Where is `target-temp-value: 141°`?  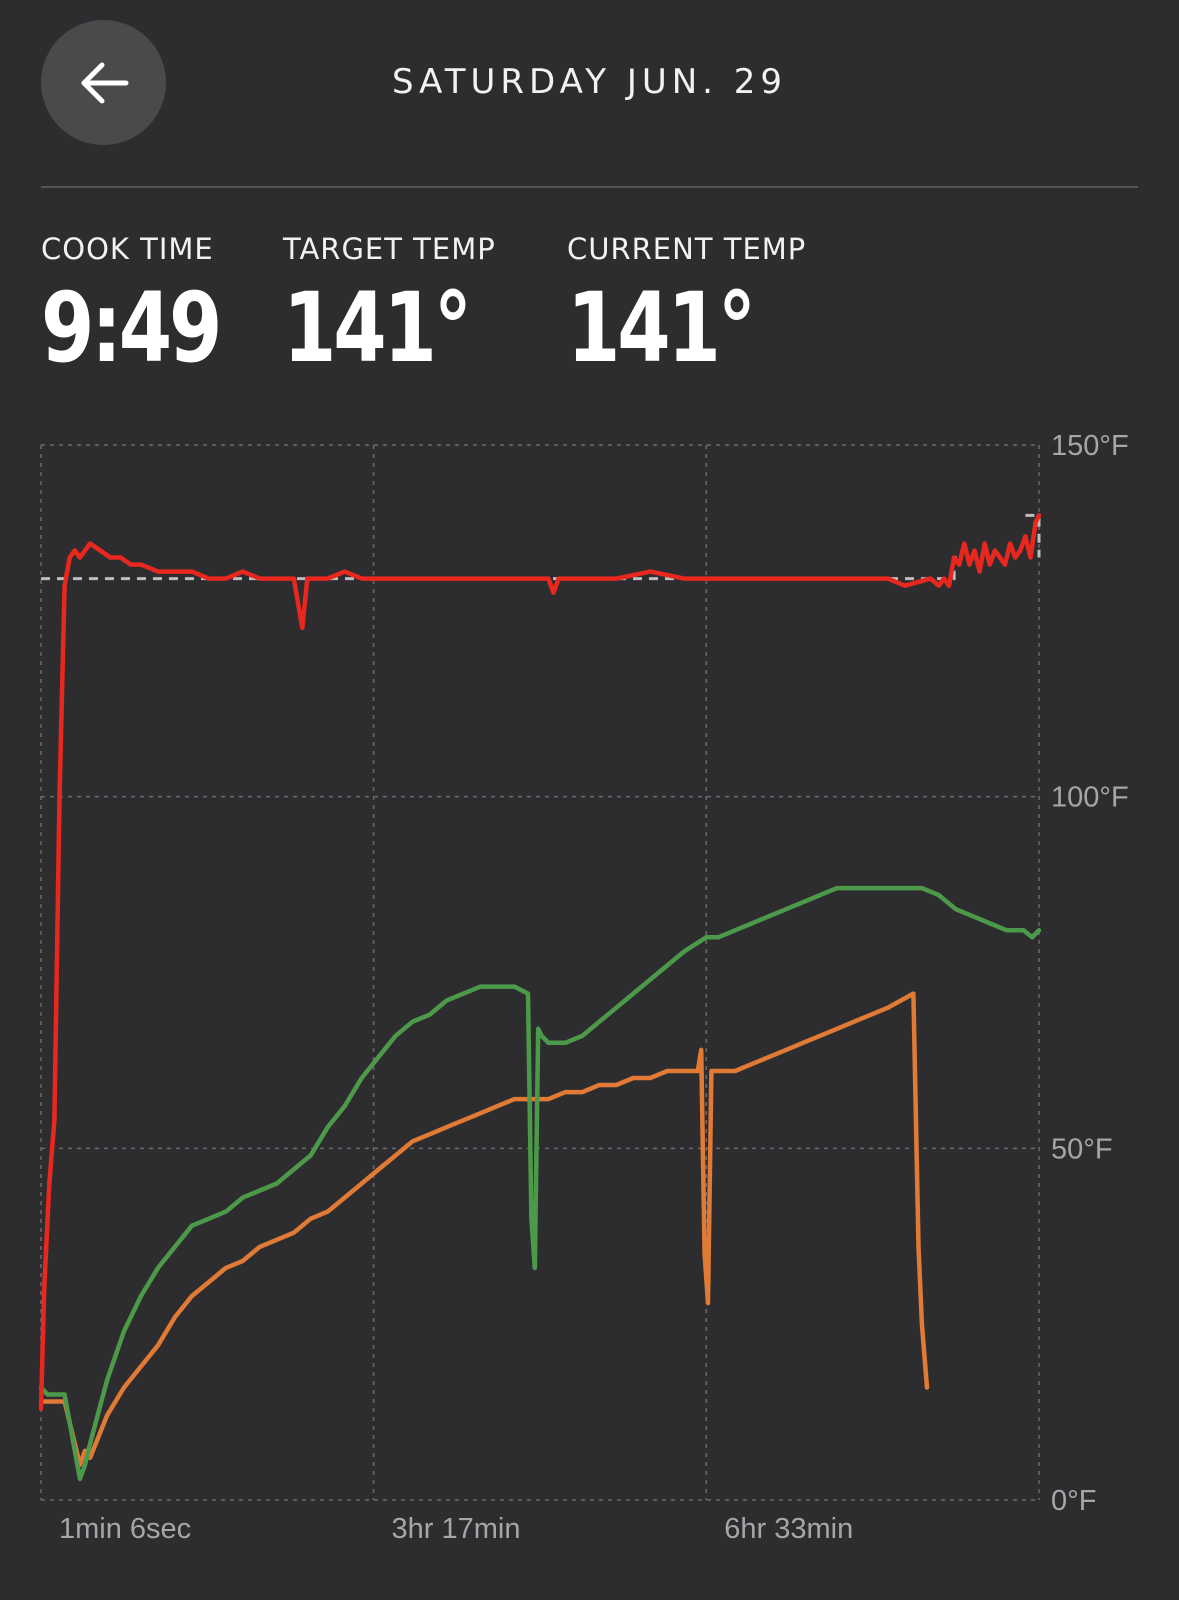 target-temp-value: 141° is located at coordinates (377, 328).